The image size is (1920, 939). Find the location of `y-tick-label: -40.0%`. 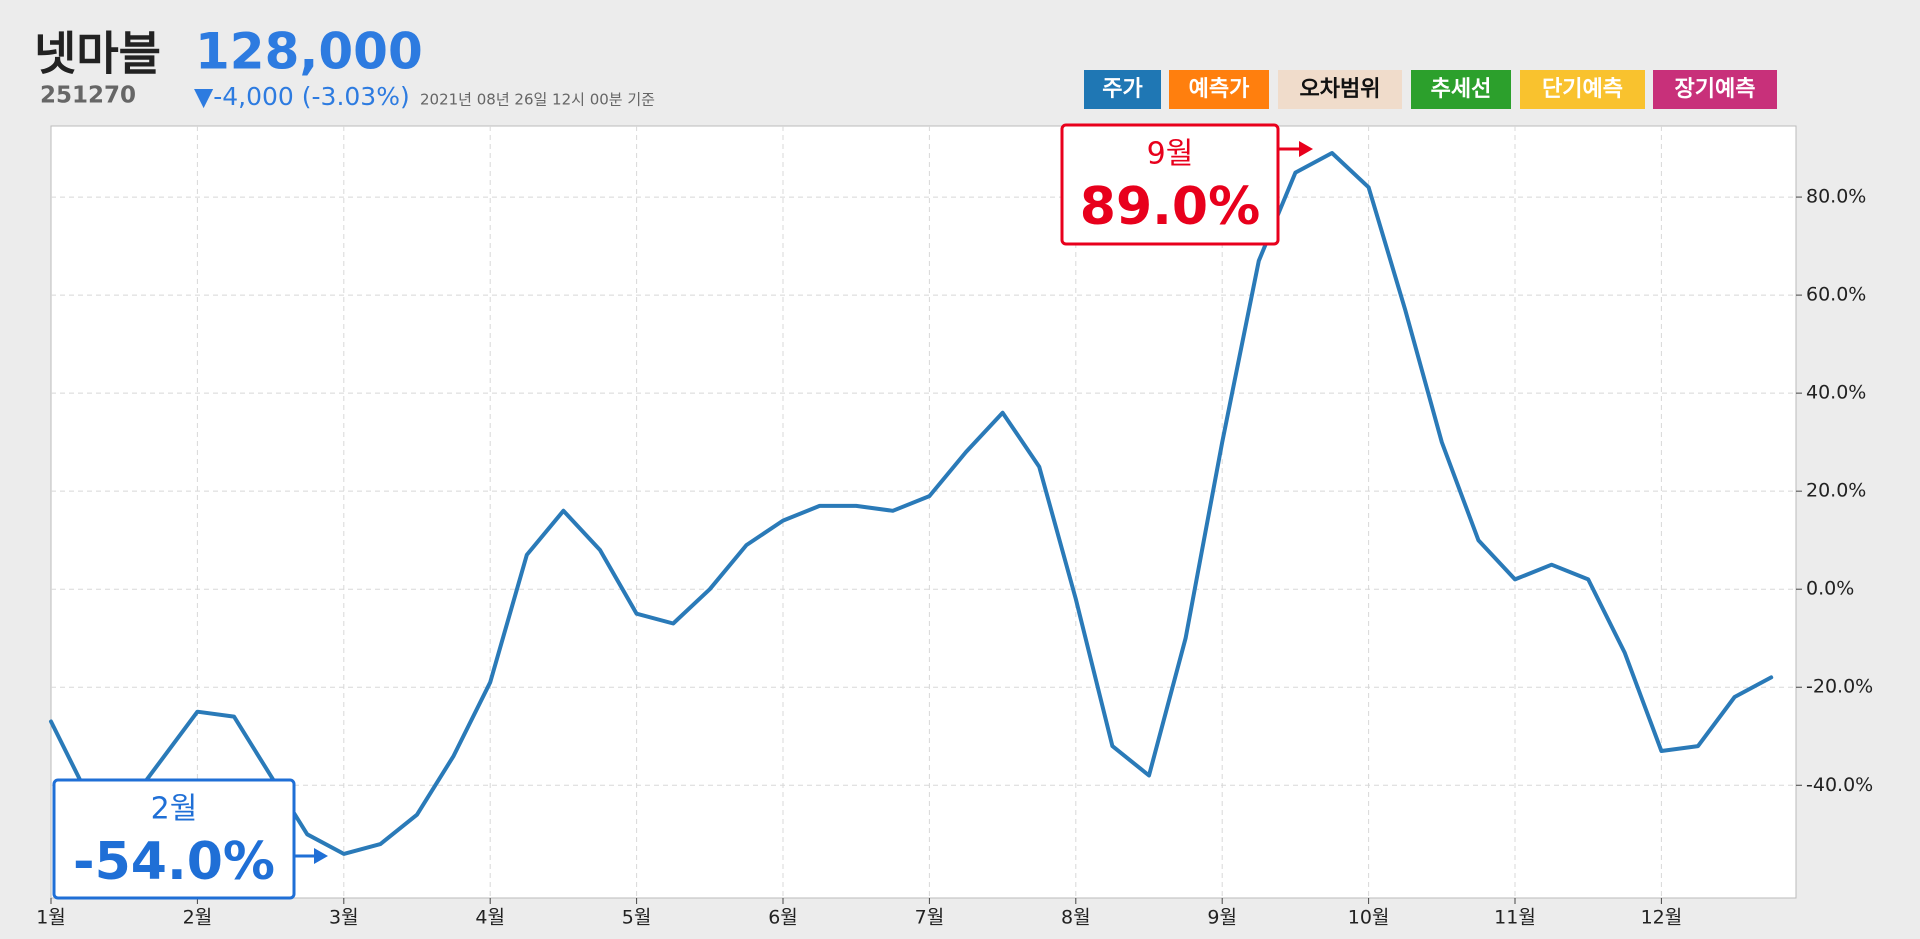

y-tick-label: -40.0% is located at coordinates (1839, 785).